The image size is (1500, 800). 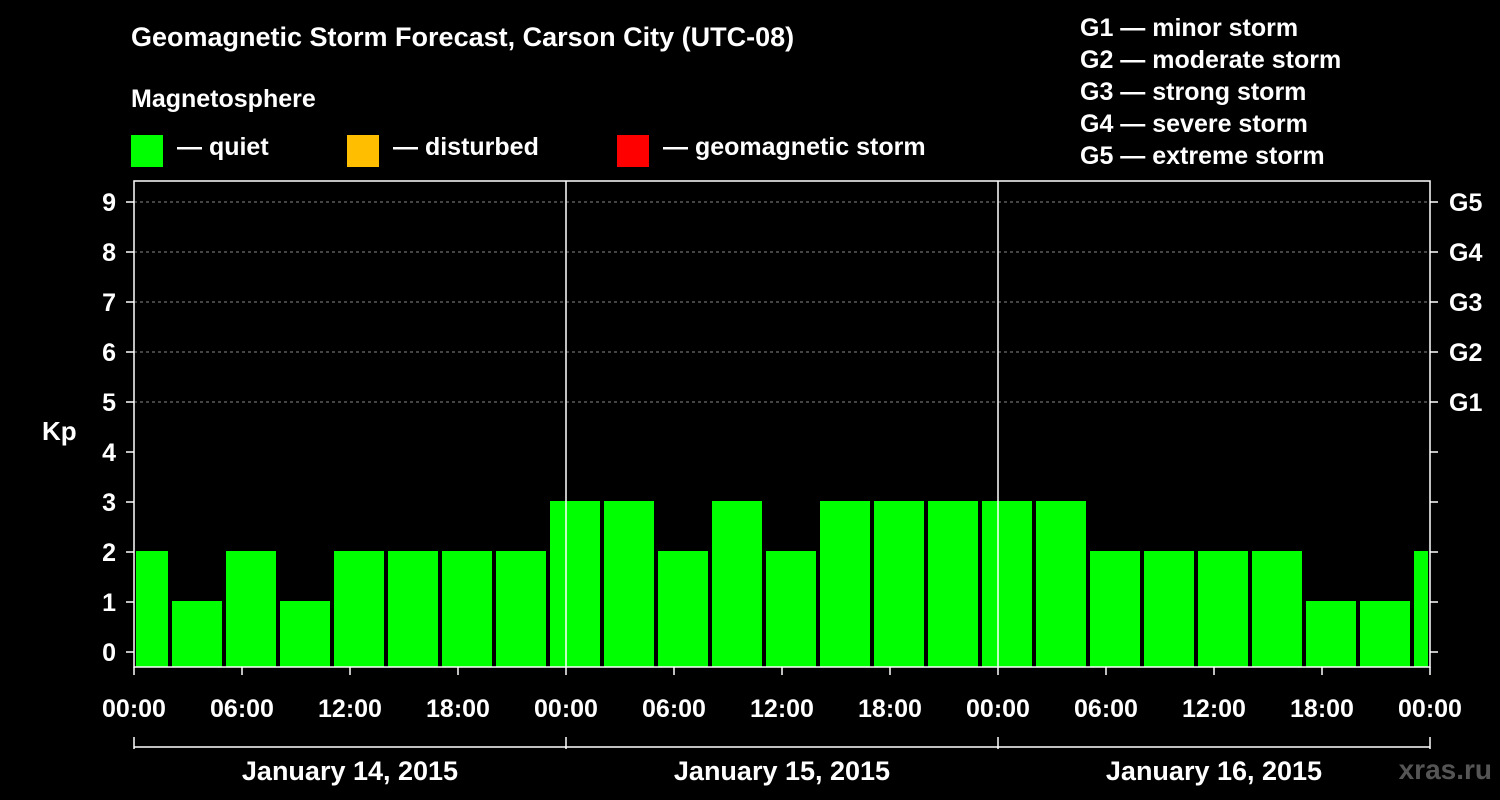 What do you see at coordinates (223, 147) in the screenshot?
I see `legend-label-quiet: — quiet` at bounding box center [223, 147].